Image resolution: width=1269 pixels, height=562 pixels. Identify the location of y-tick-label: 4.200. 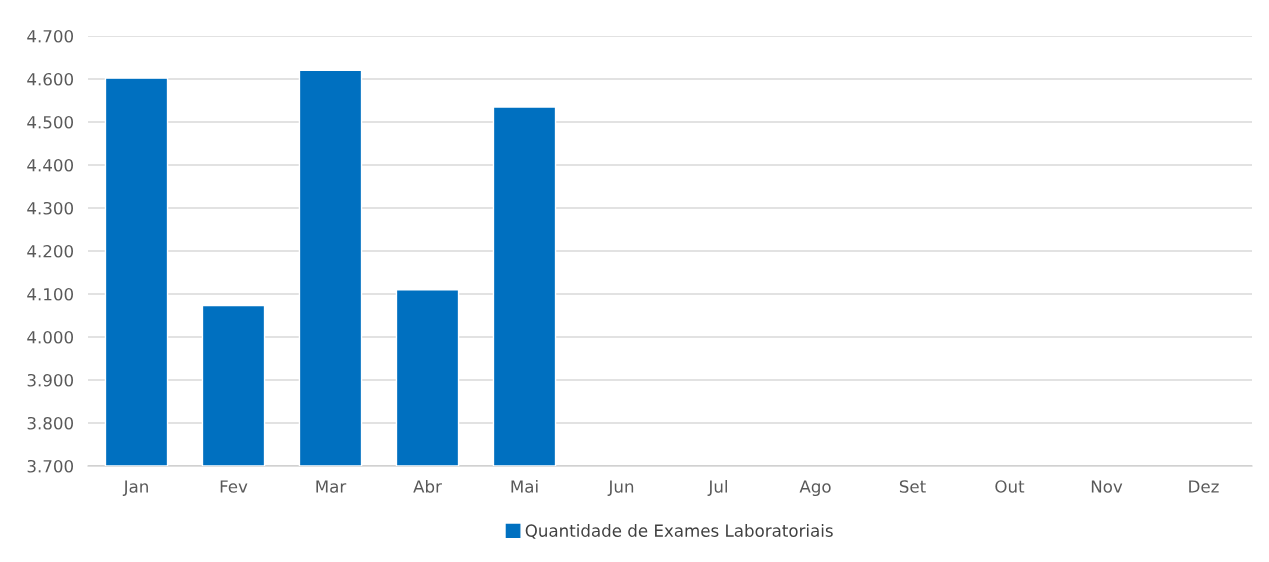
(50, 251).